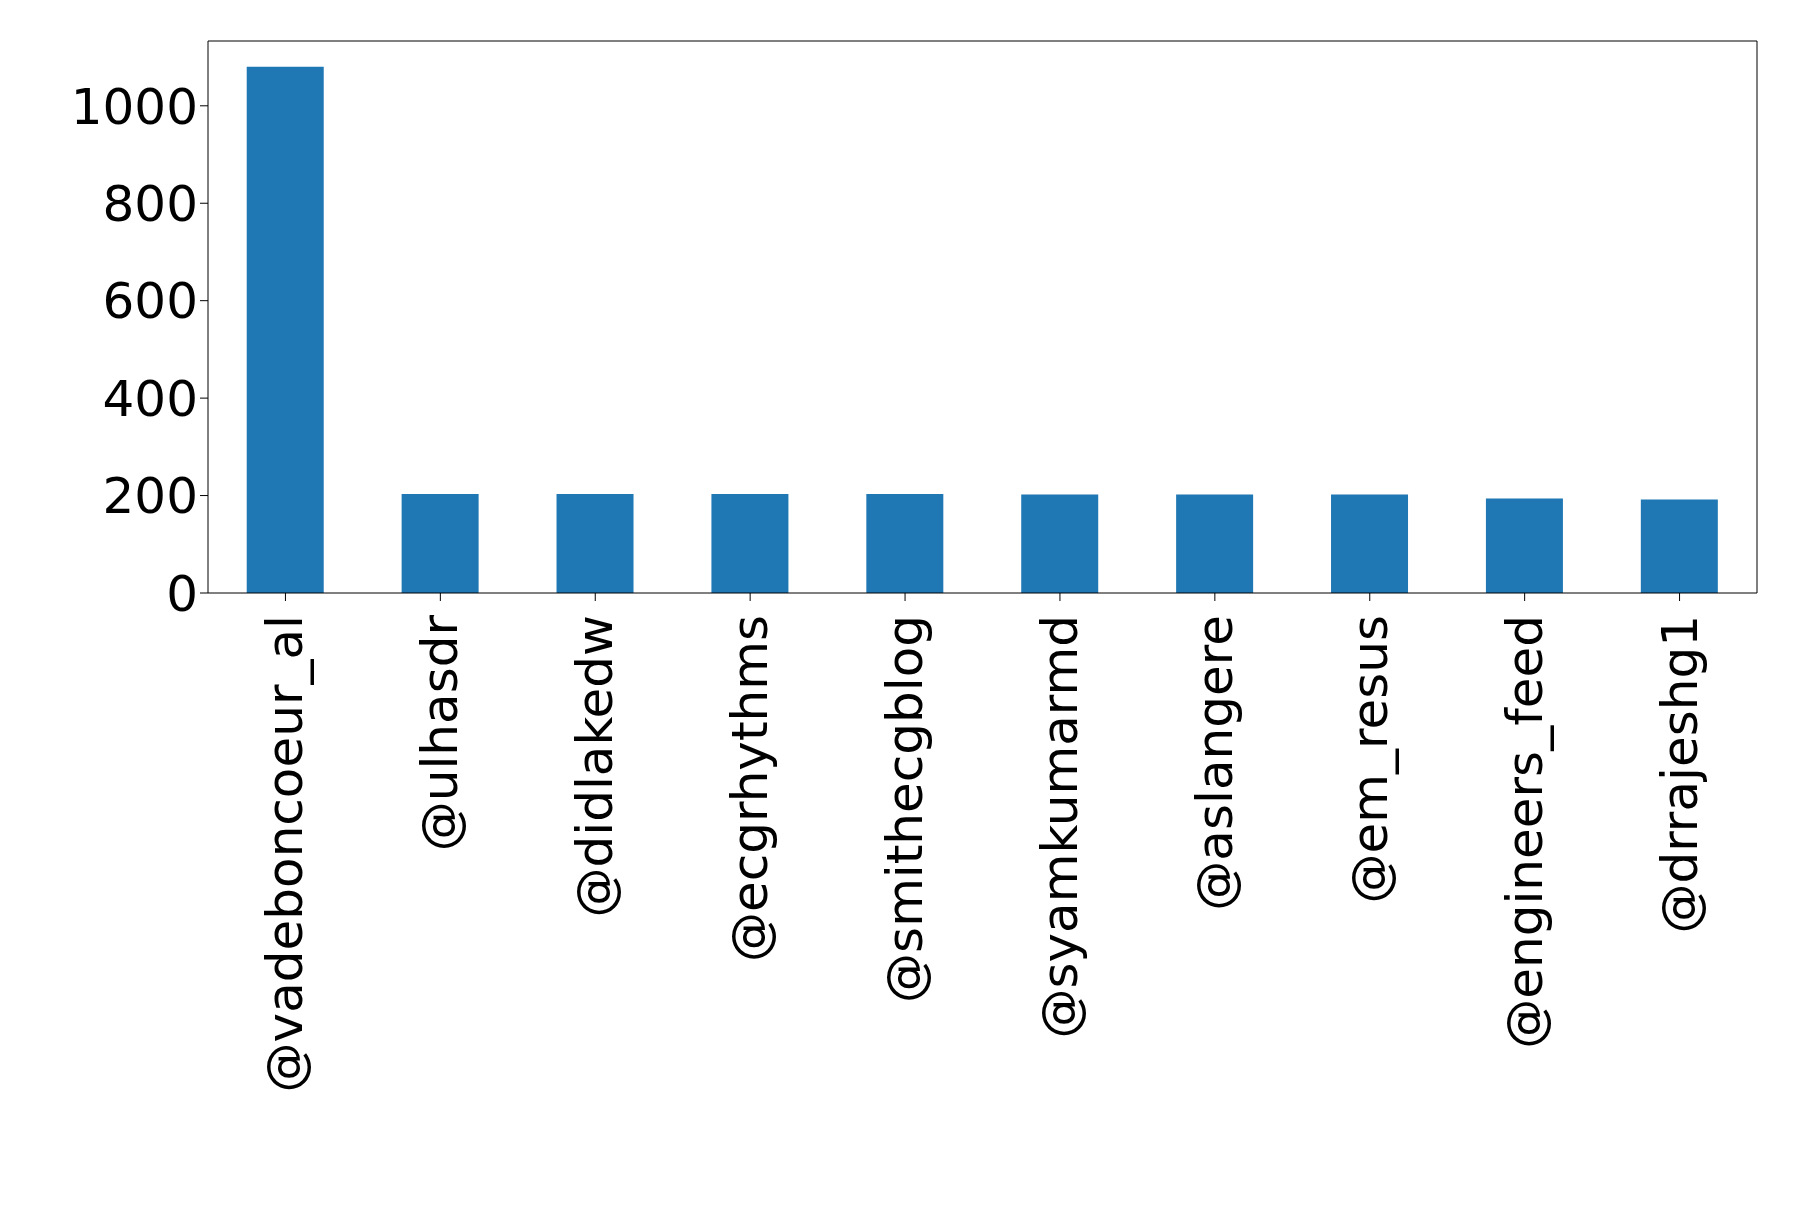 Image resolution: width=1798 pixels, height=1225 pixels. Describe the element at coordinates (1369, 759) in the screenshot. I see `x-tick-label: @em_resus` at that location.